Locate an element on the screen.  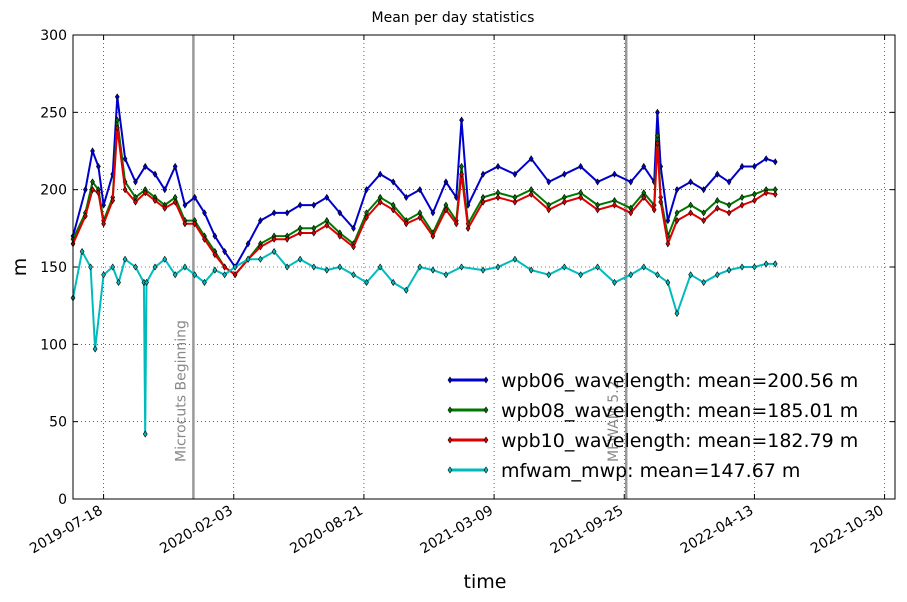
x-tick-label: 2022-10-30 is located at coordinates (847, 530).